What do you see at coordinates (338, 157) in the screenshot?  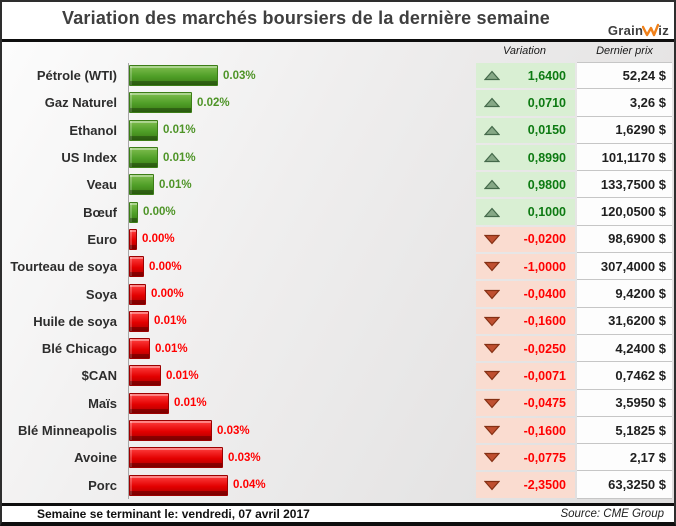 I see `table-row: US Index 0.01% 0,8990 101,1170 $` at bounding box center [338, 157].